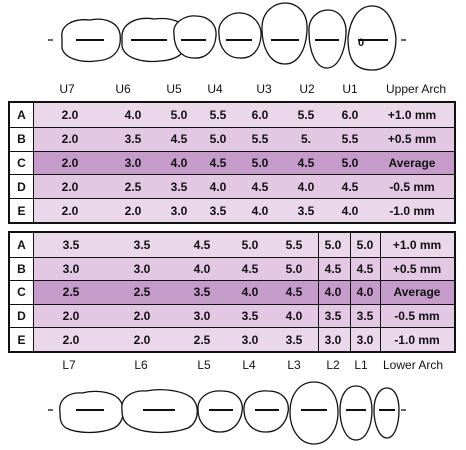 This screenshot has height=450, width=466. I want to click on stray-mark: 0, so click(361, 42).